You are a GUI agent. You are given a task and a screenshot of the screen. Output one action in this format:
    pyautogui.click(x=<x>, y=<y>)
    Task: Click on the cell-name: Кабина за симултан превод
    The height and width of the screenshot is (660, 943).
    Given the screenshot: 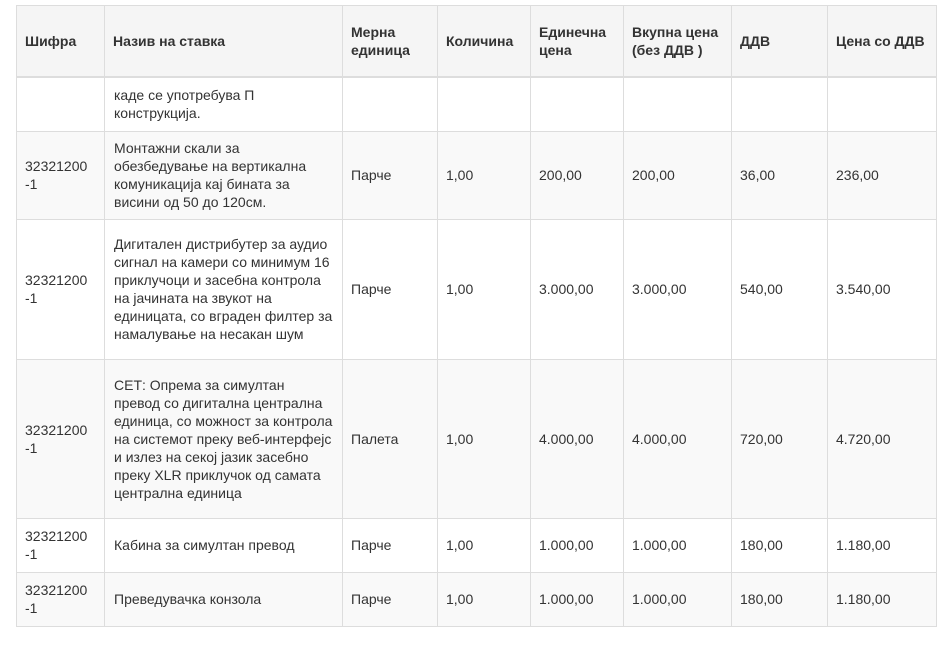 What is the action you would take?
    pyautogui.click(x=223, y=545)
    